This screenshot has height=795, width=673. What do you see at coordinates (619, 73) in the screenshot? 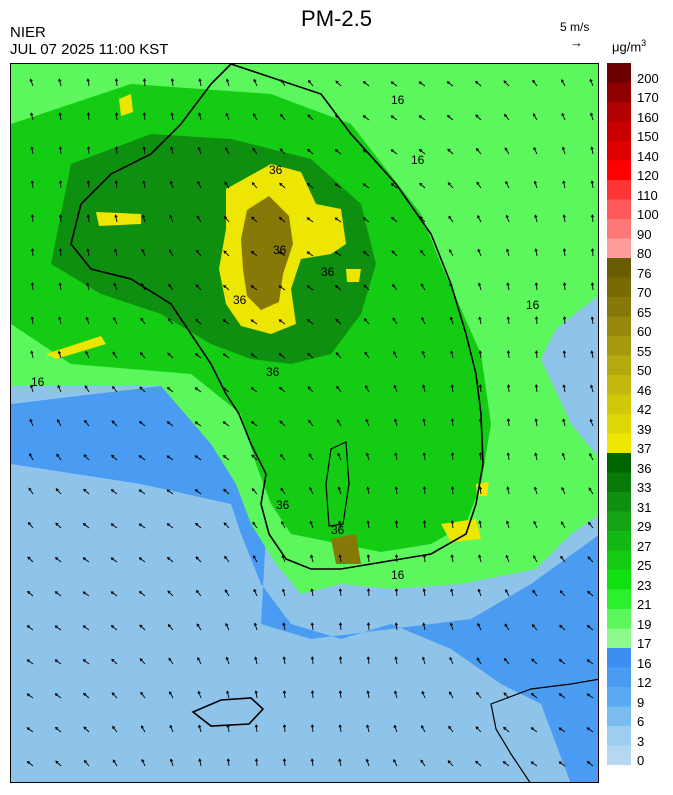
I see `colorbar-swatch` at bounding box center [619, 73].